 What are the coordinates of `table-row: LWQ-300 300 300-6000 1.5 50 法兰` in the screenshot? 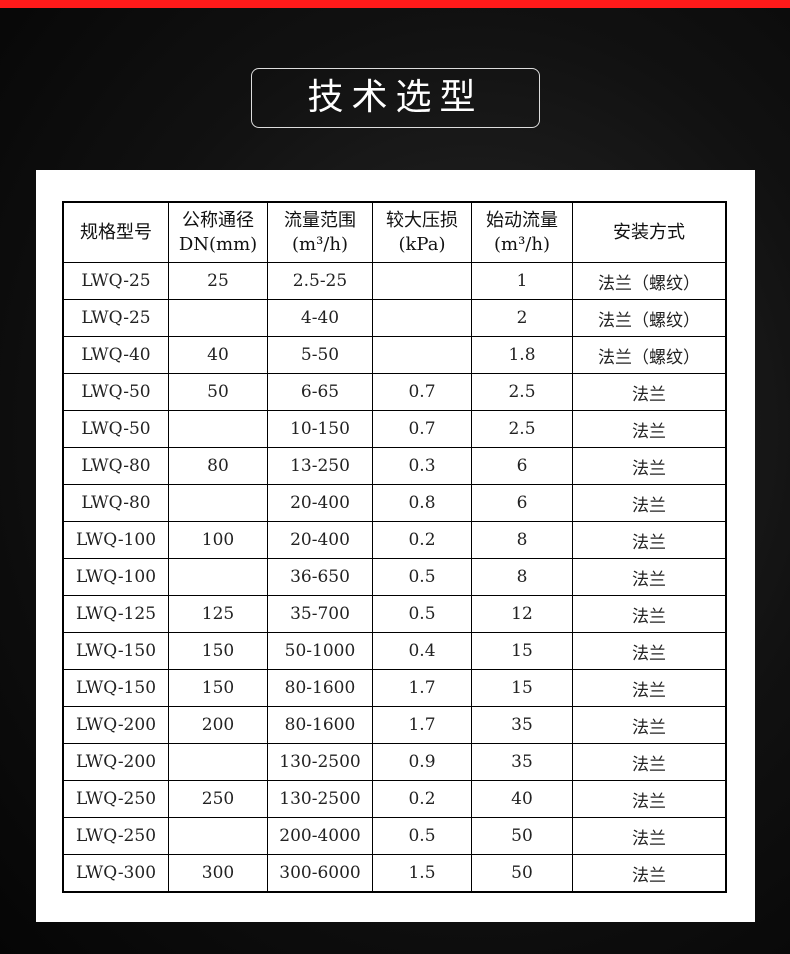 It's located at (394, 873).